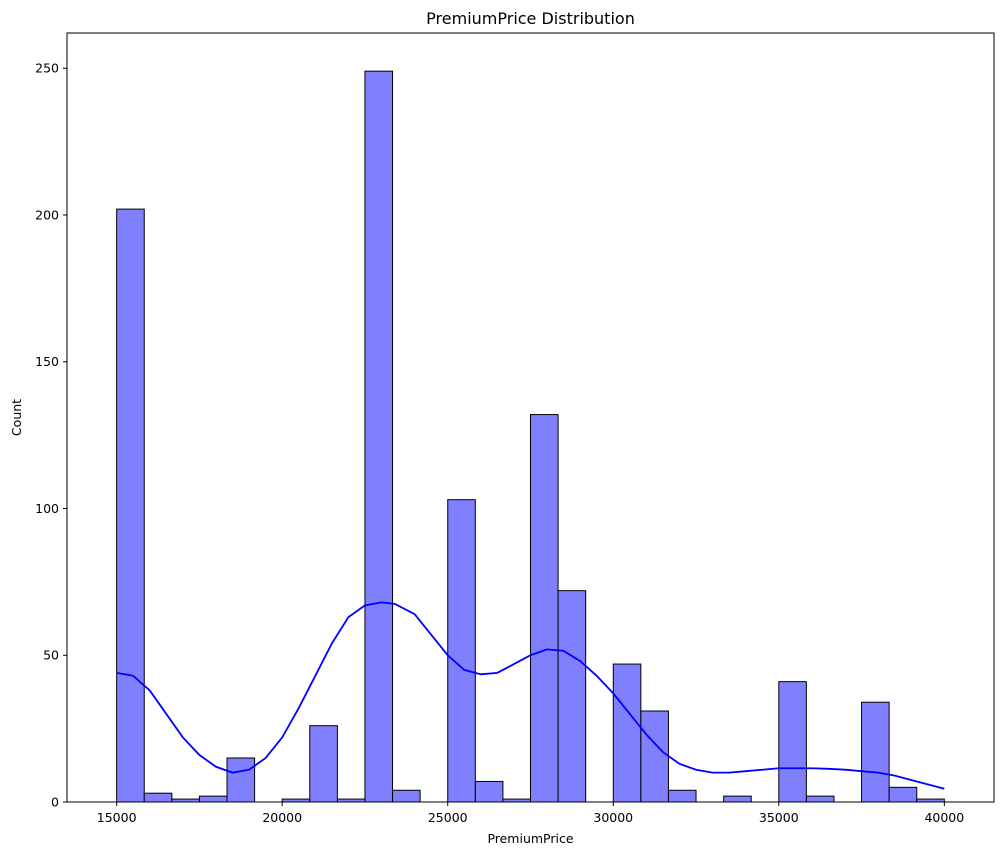 Image resolution: width=1005 pixels, height=855 pixels. I want to click on y-tick-label: 50, so click(51, 655).